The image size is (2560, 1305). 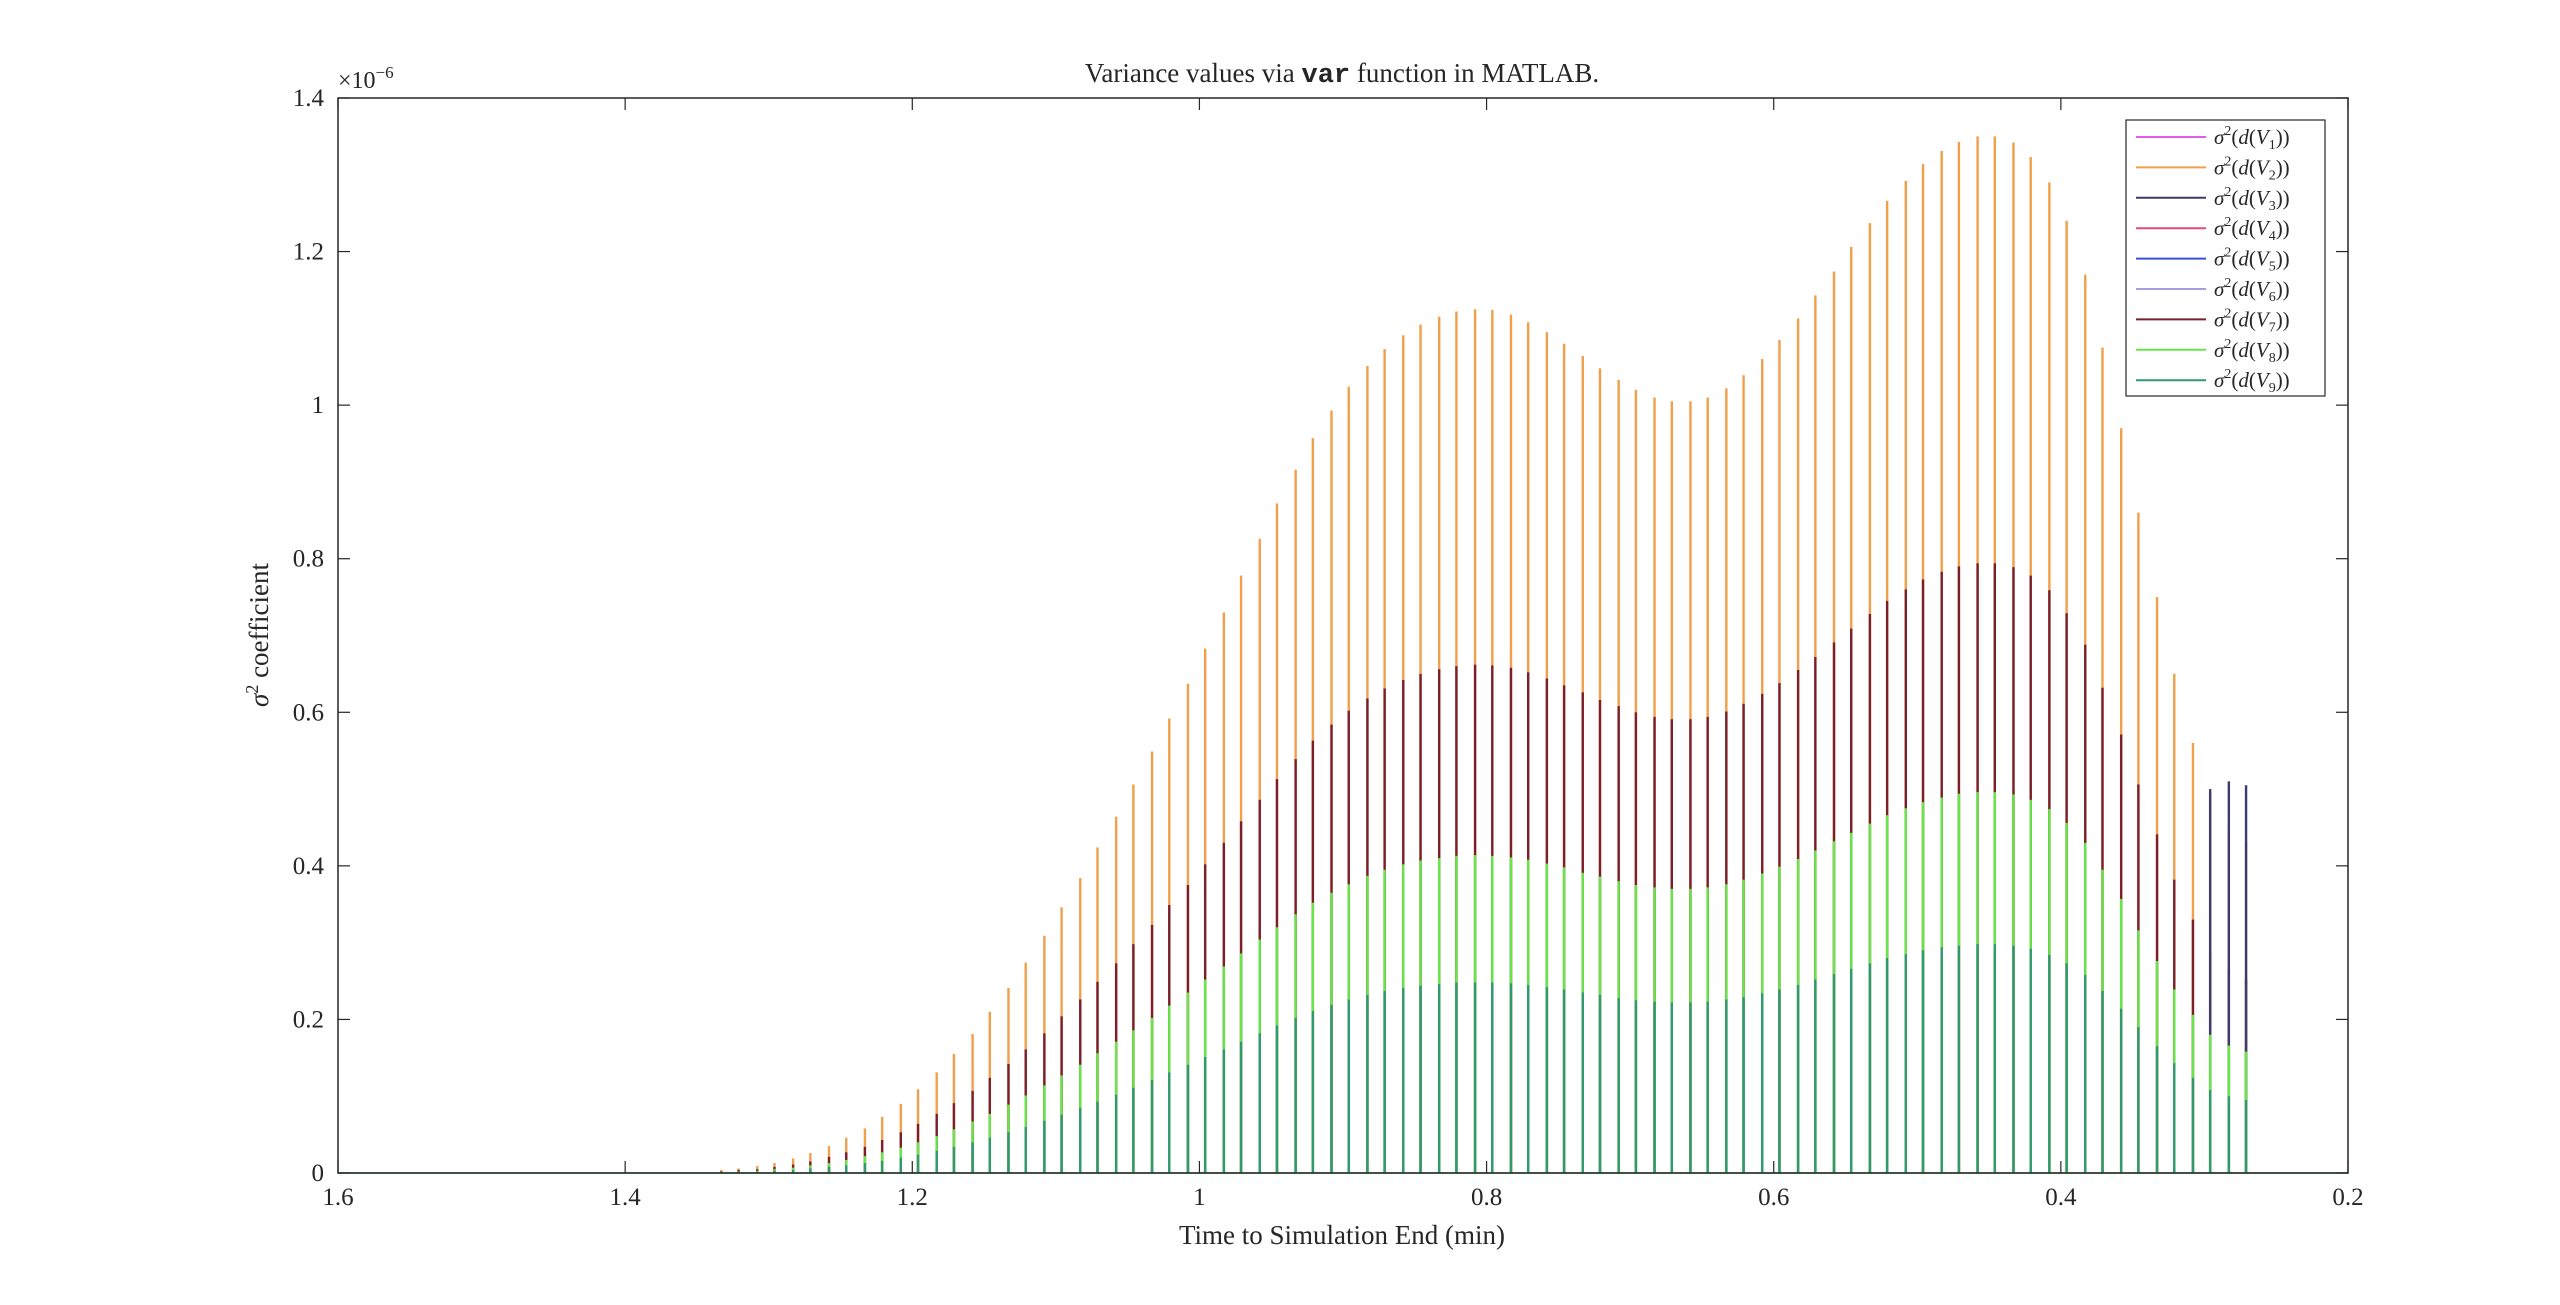 I want to click on y-exponent-label: ×10⁻⁶, so click(x=366, y=78).